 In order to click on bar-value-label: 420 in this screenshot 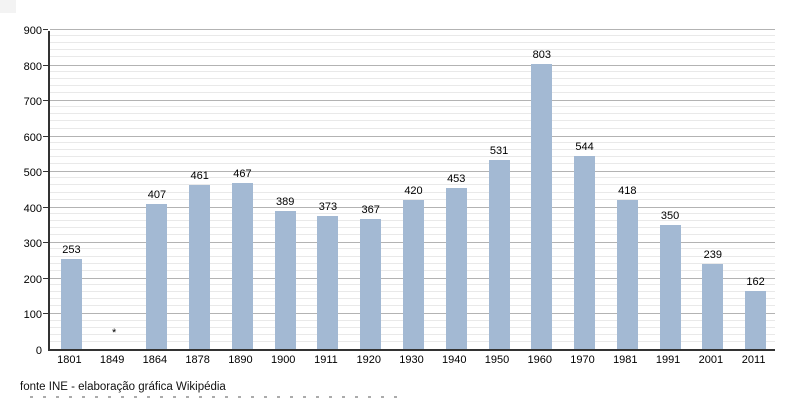, I will do `click(413, 190)`.